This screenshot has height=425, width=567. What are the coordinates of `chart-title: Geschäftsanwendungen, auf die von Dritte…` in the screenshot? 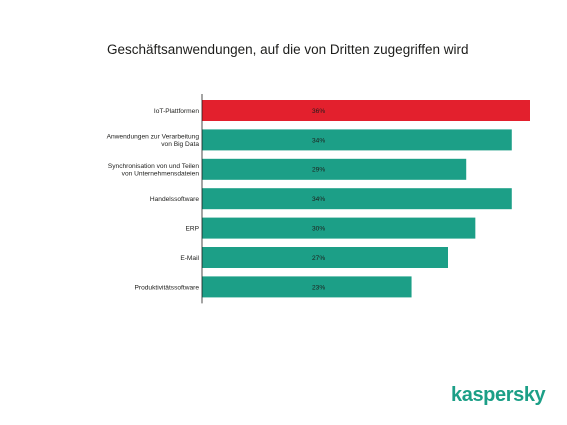 It's located at (288, 49).